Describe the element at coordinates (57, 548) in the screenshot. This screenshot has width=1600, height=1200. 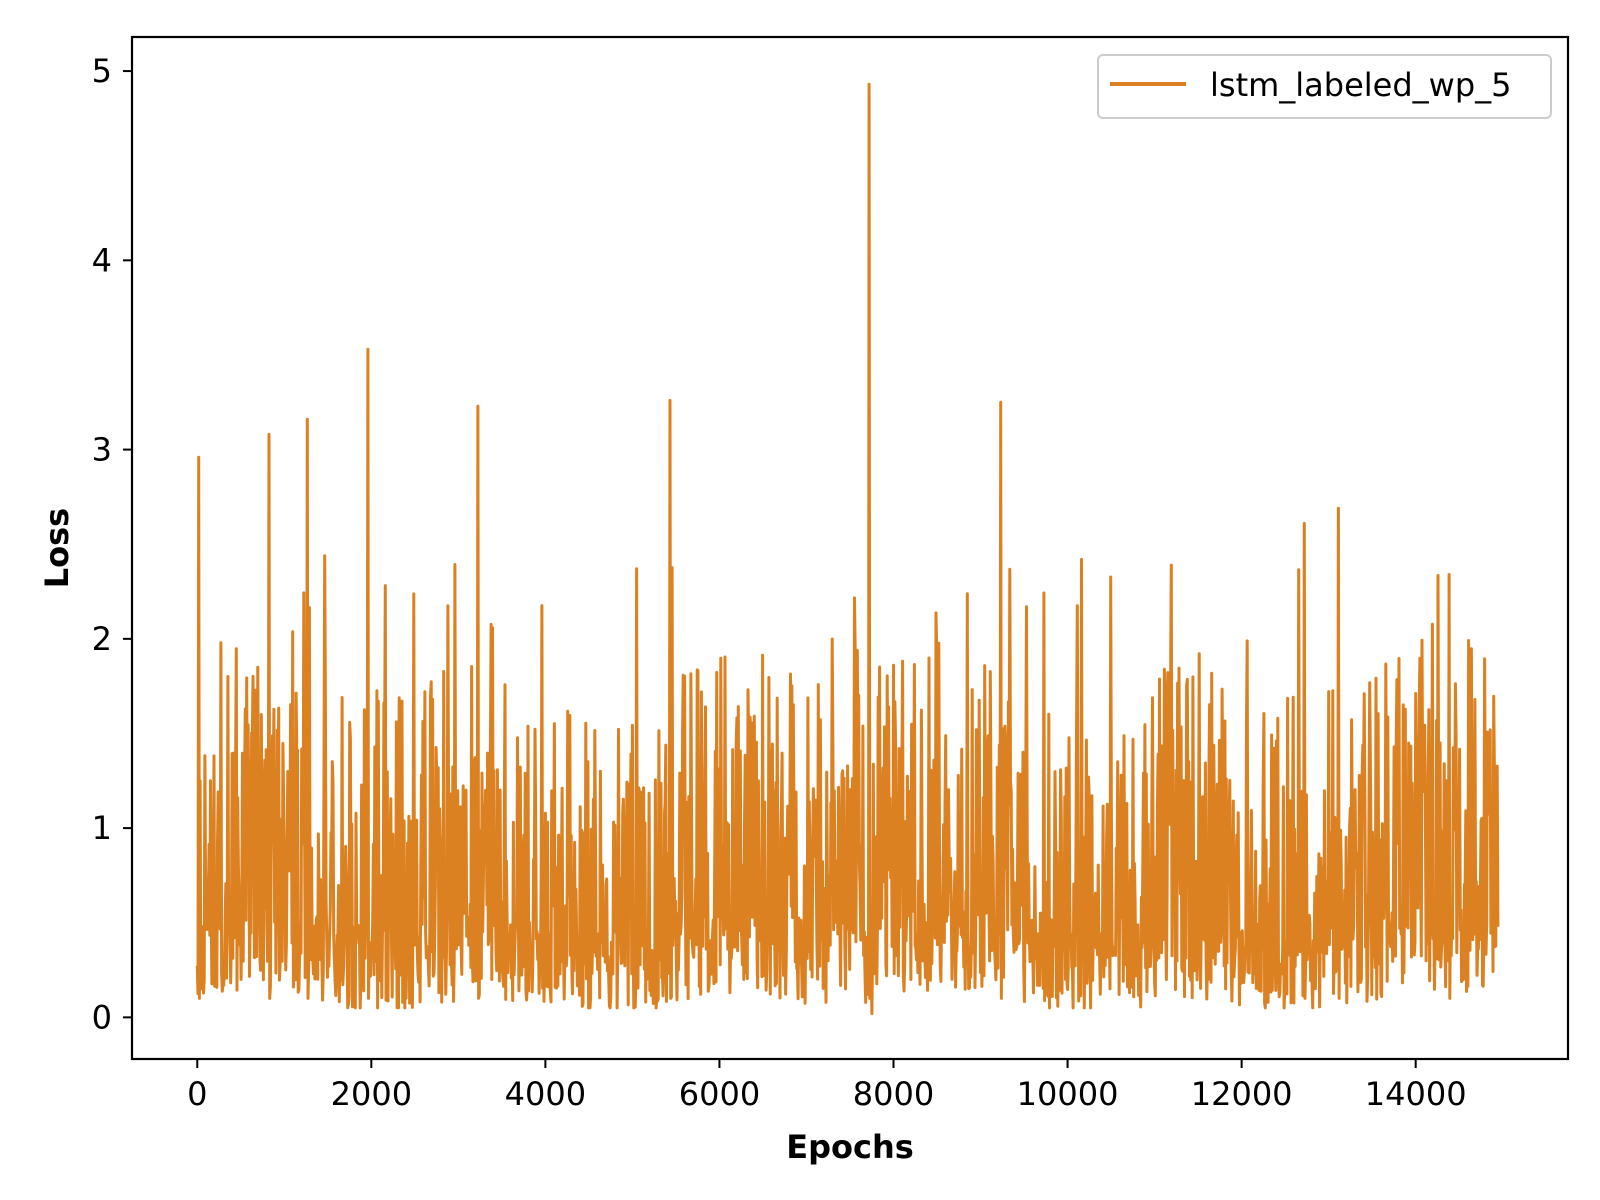
I see `y-axis-title: Loss` at that location.